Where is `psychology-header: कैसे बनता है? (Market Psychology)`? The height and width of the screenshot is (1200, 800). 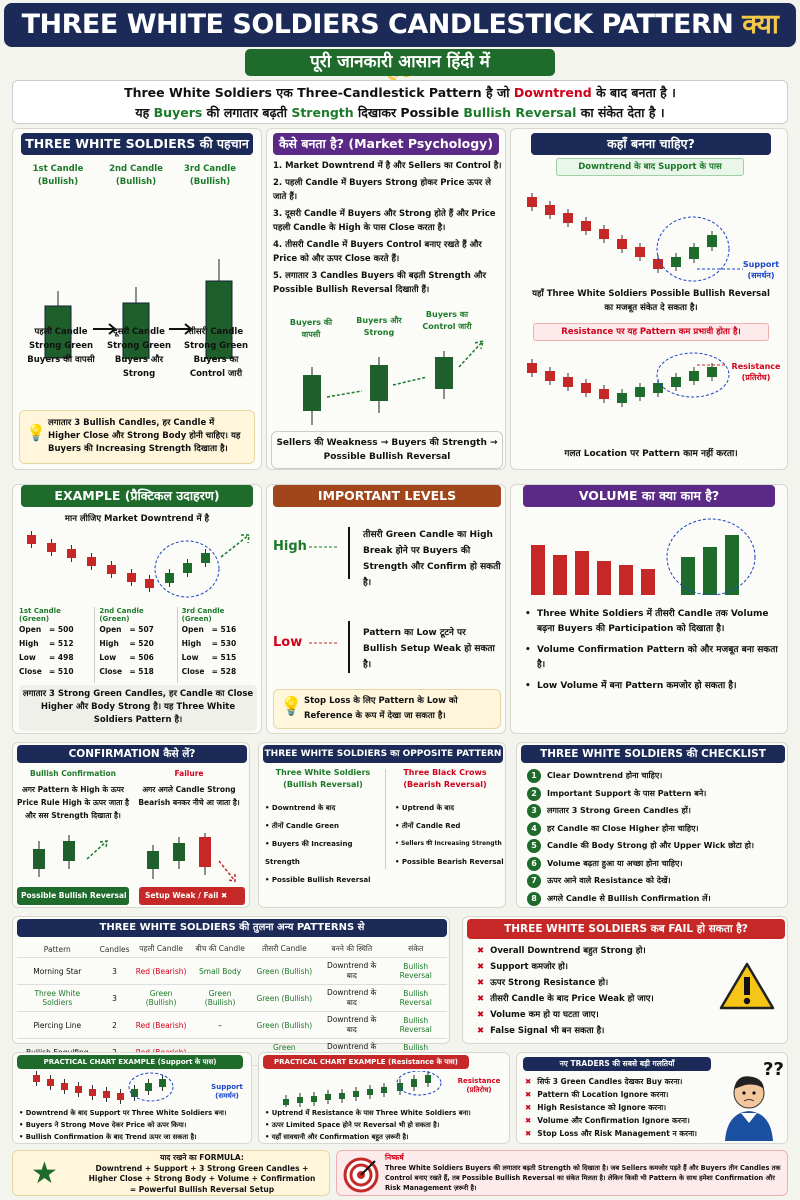
psychology-header: कैसे बनता है? (Market Psychology) is located at coordinates (386, 144).